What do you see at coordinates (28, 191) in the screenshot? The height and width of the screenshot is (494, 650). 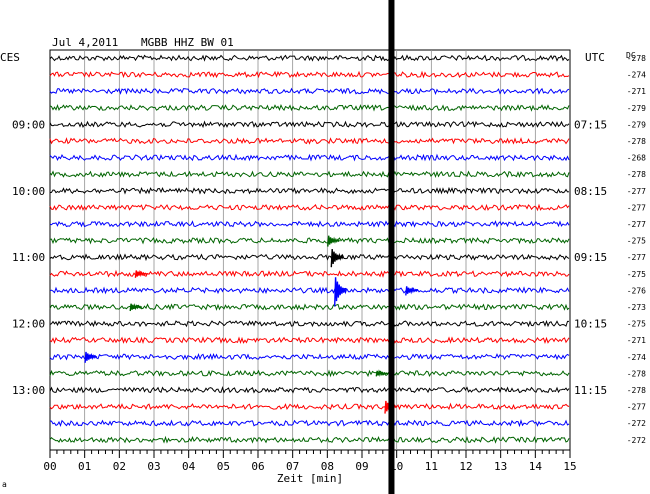 I see `left-time-label: 10:00` at bounding box center [28, 191].